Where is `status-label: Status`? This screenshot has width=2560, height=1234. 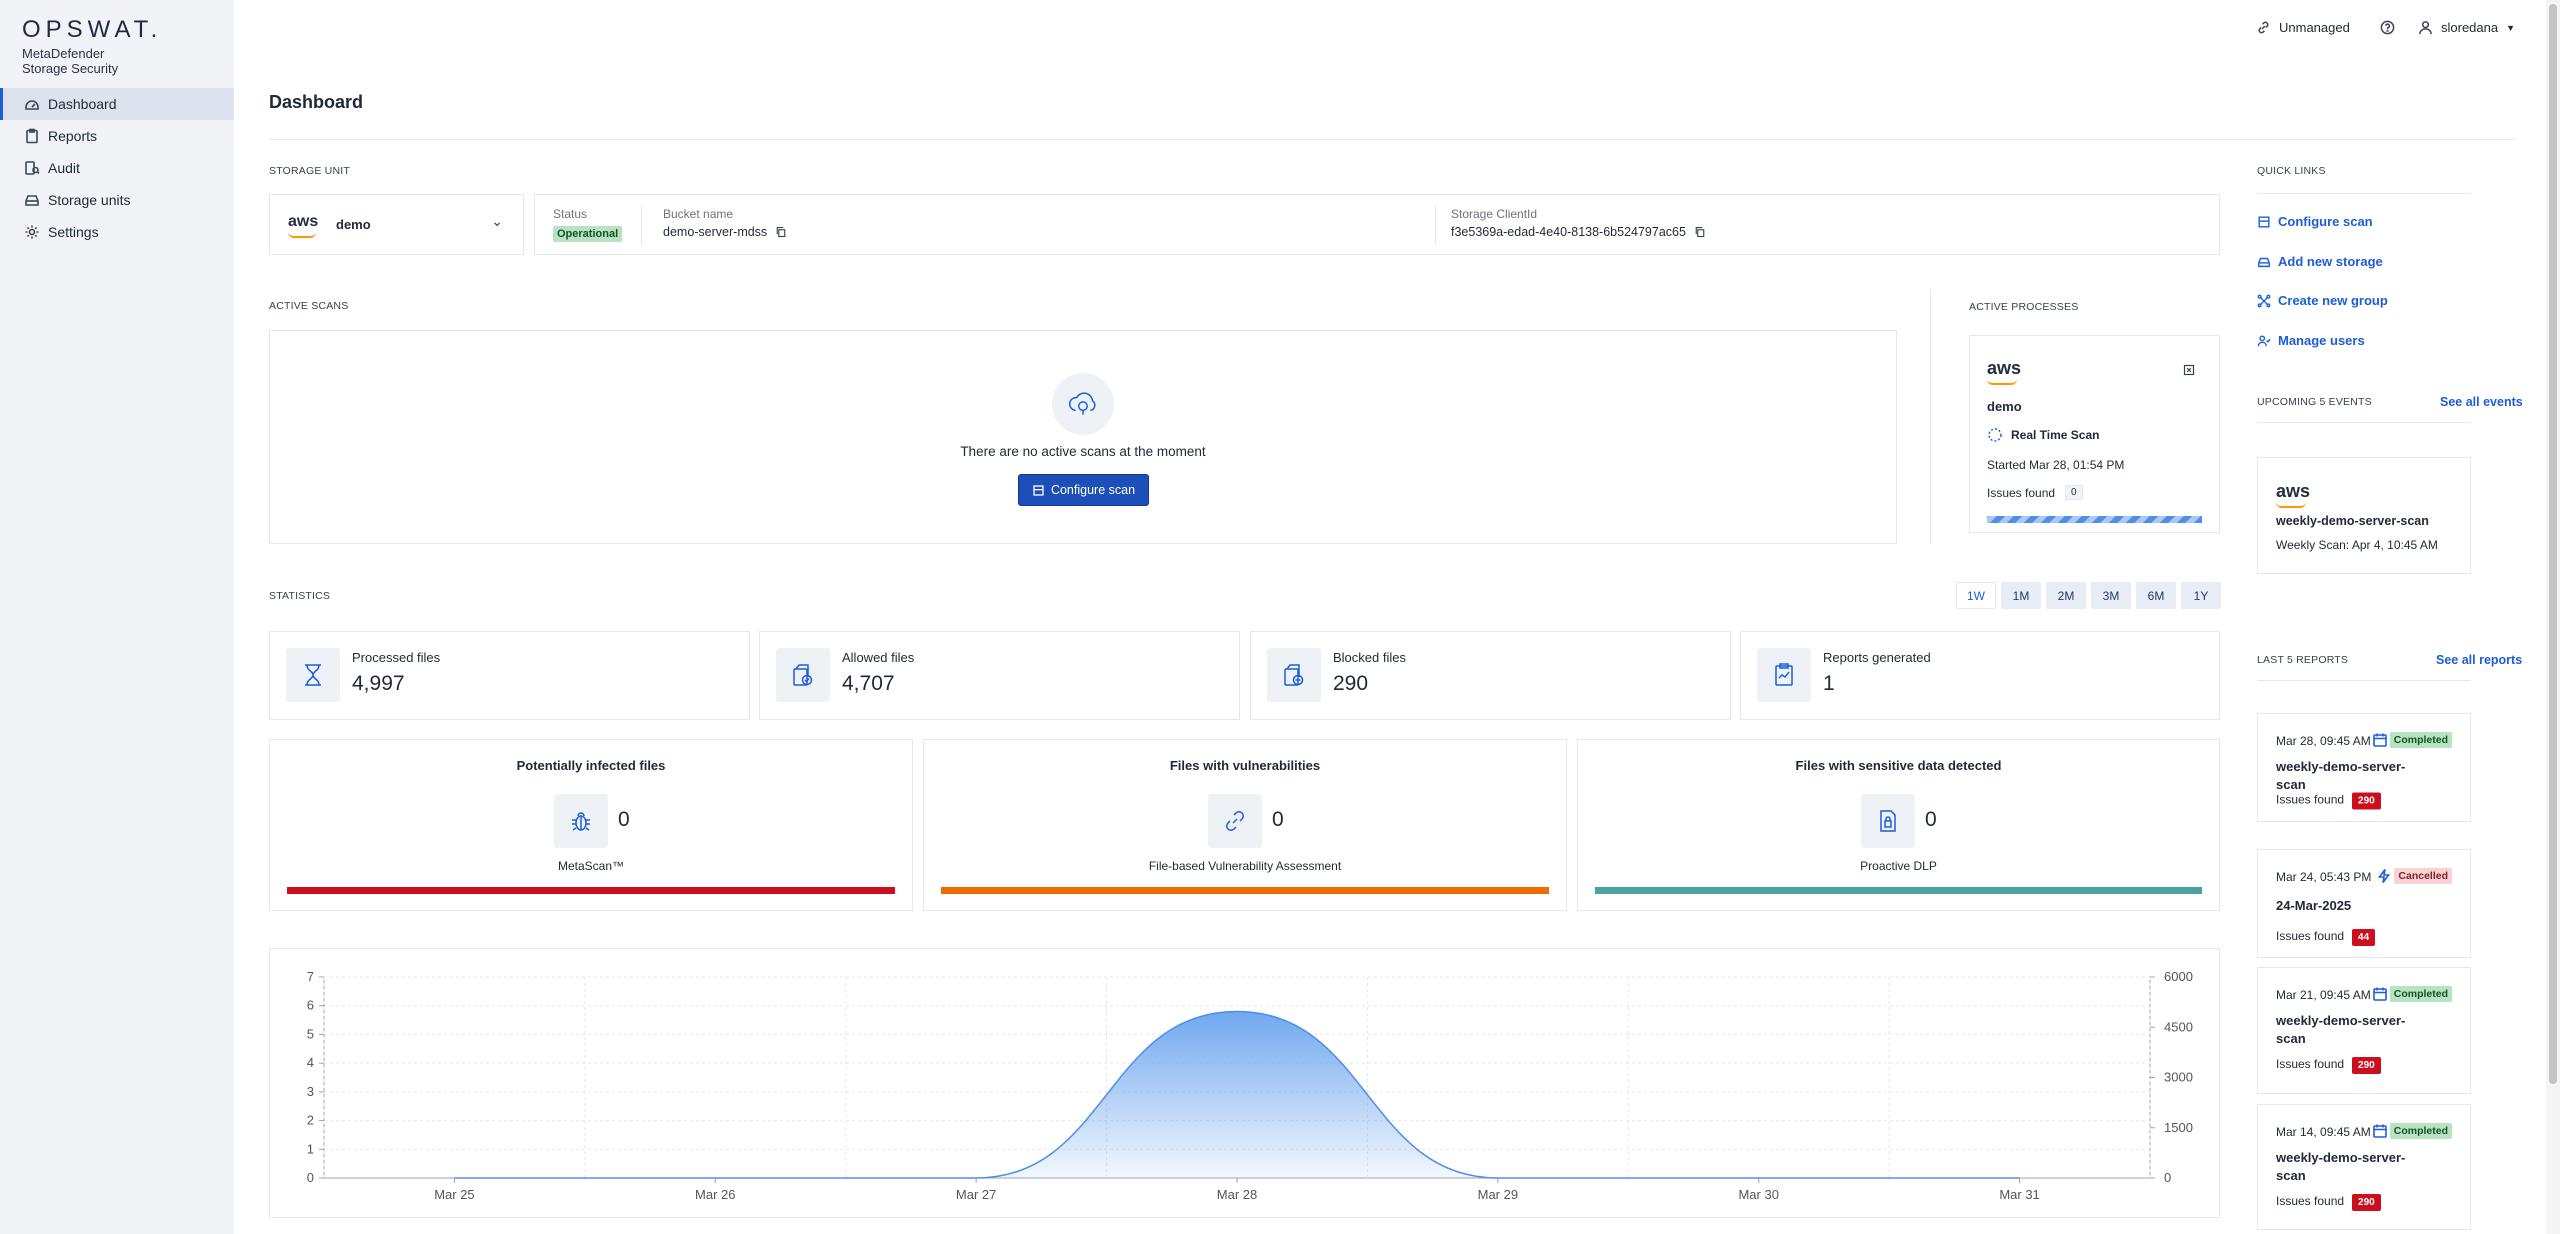
status-label: Status is located at coordinates (570, 214).